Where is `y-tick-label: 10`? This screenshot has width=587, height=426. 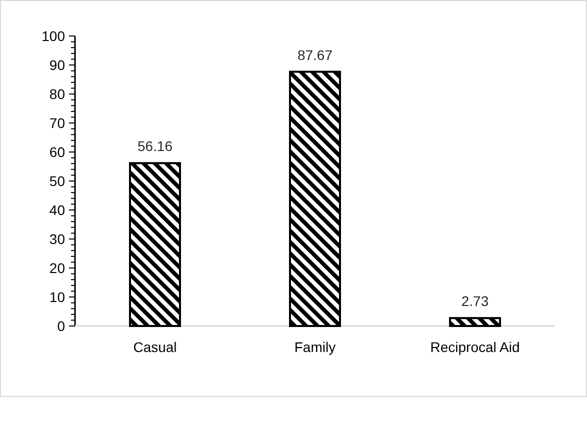
y-tick-label: 10 is located at coordinates (57, 296).